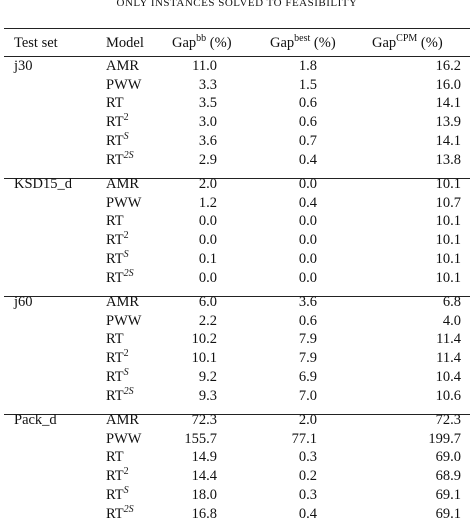 The height and width of the screenshot is (522, 474). Describe the element at coordinates (307, 395) in the screenshot. I see `gap-value: 7.0` at that location.